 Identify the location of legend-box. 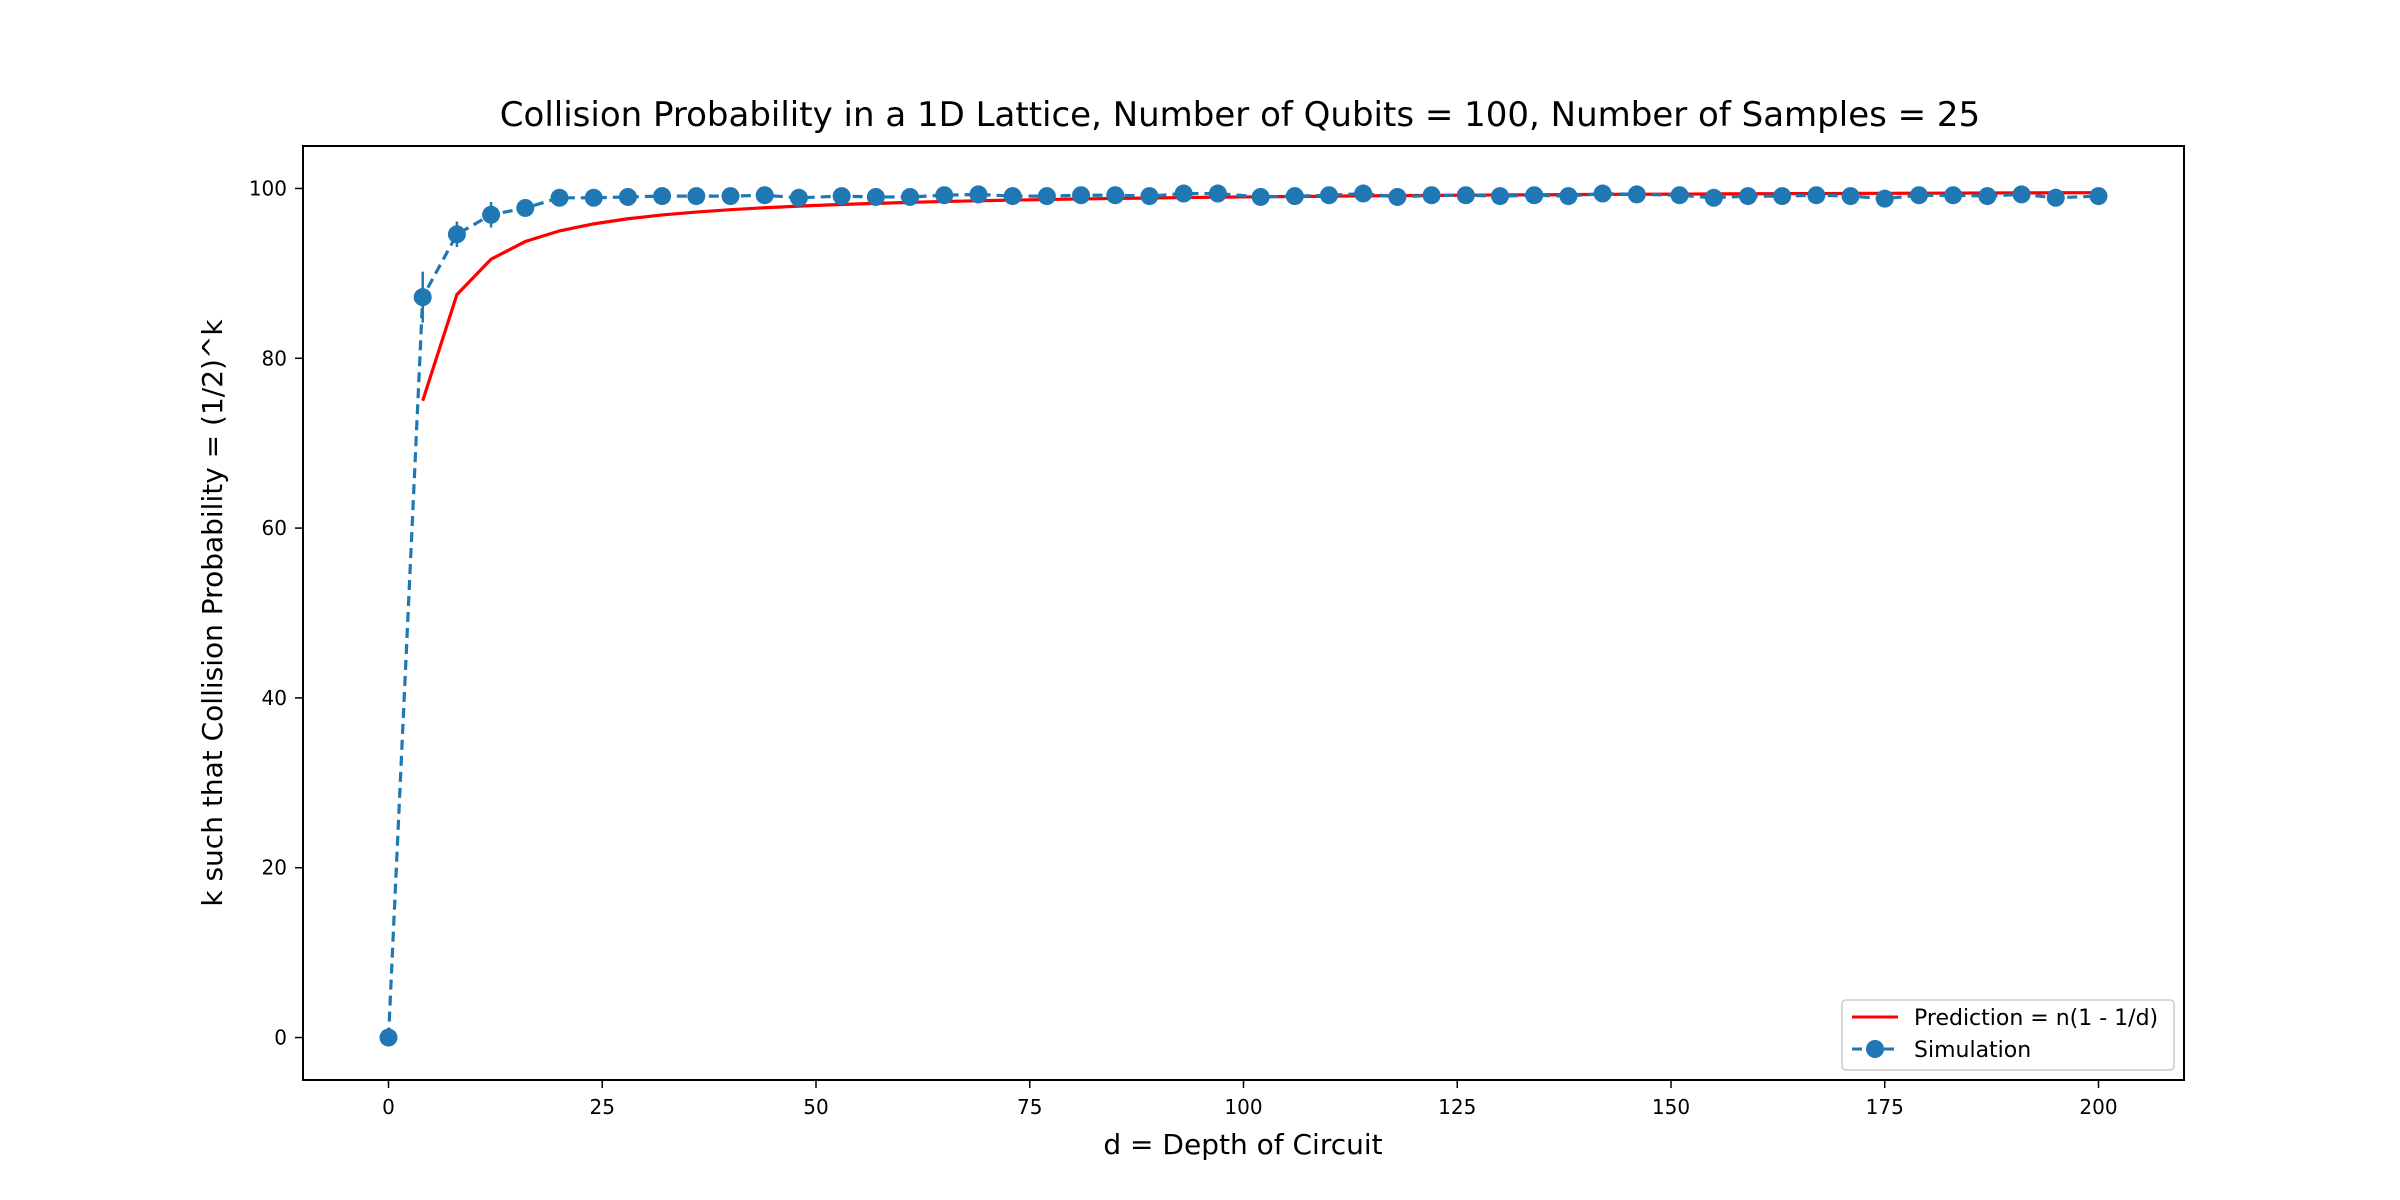
(2008, 1035).